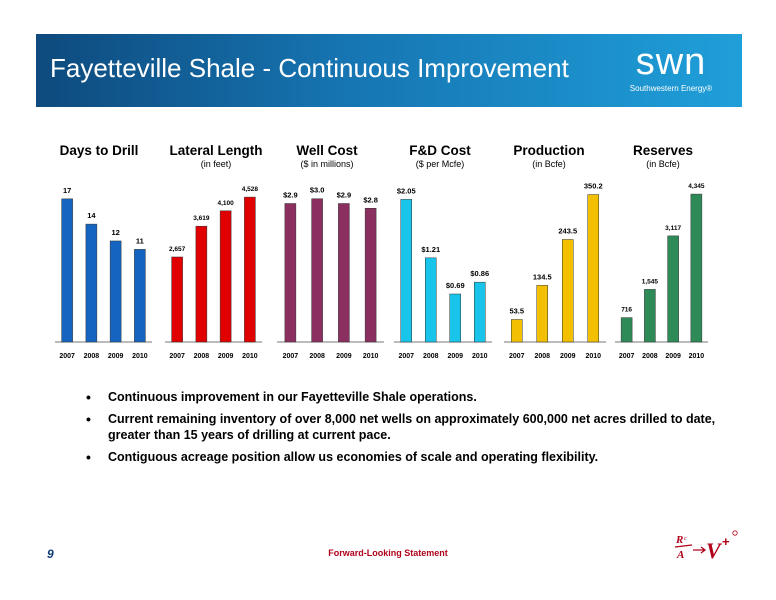 This screenshot has width=776, height=600. Describe the element at coordinates (671, 62) in the screenshot. I see `logo-wordmark: swn` at that location.